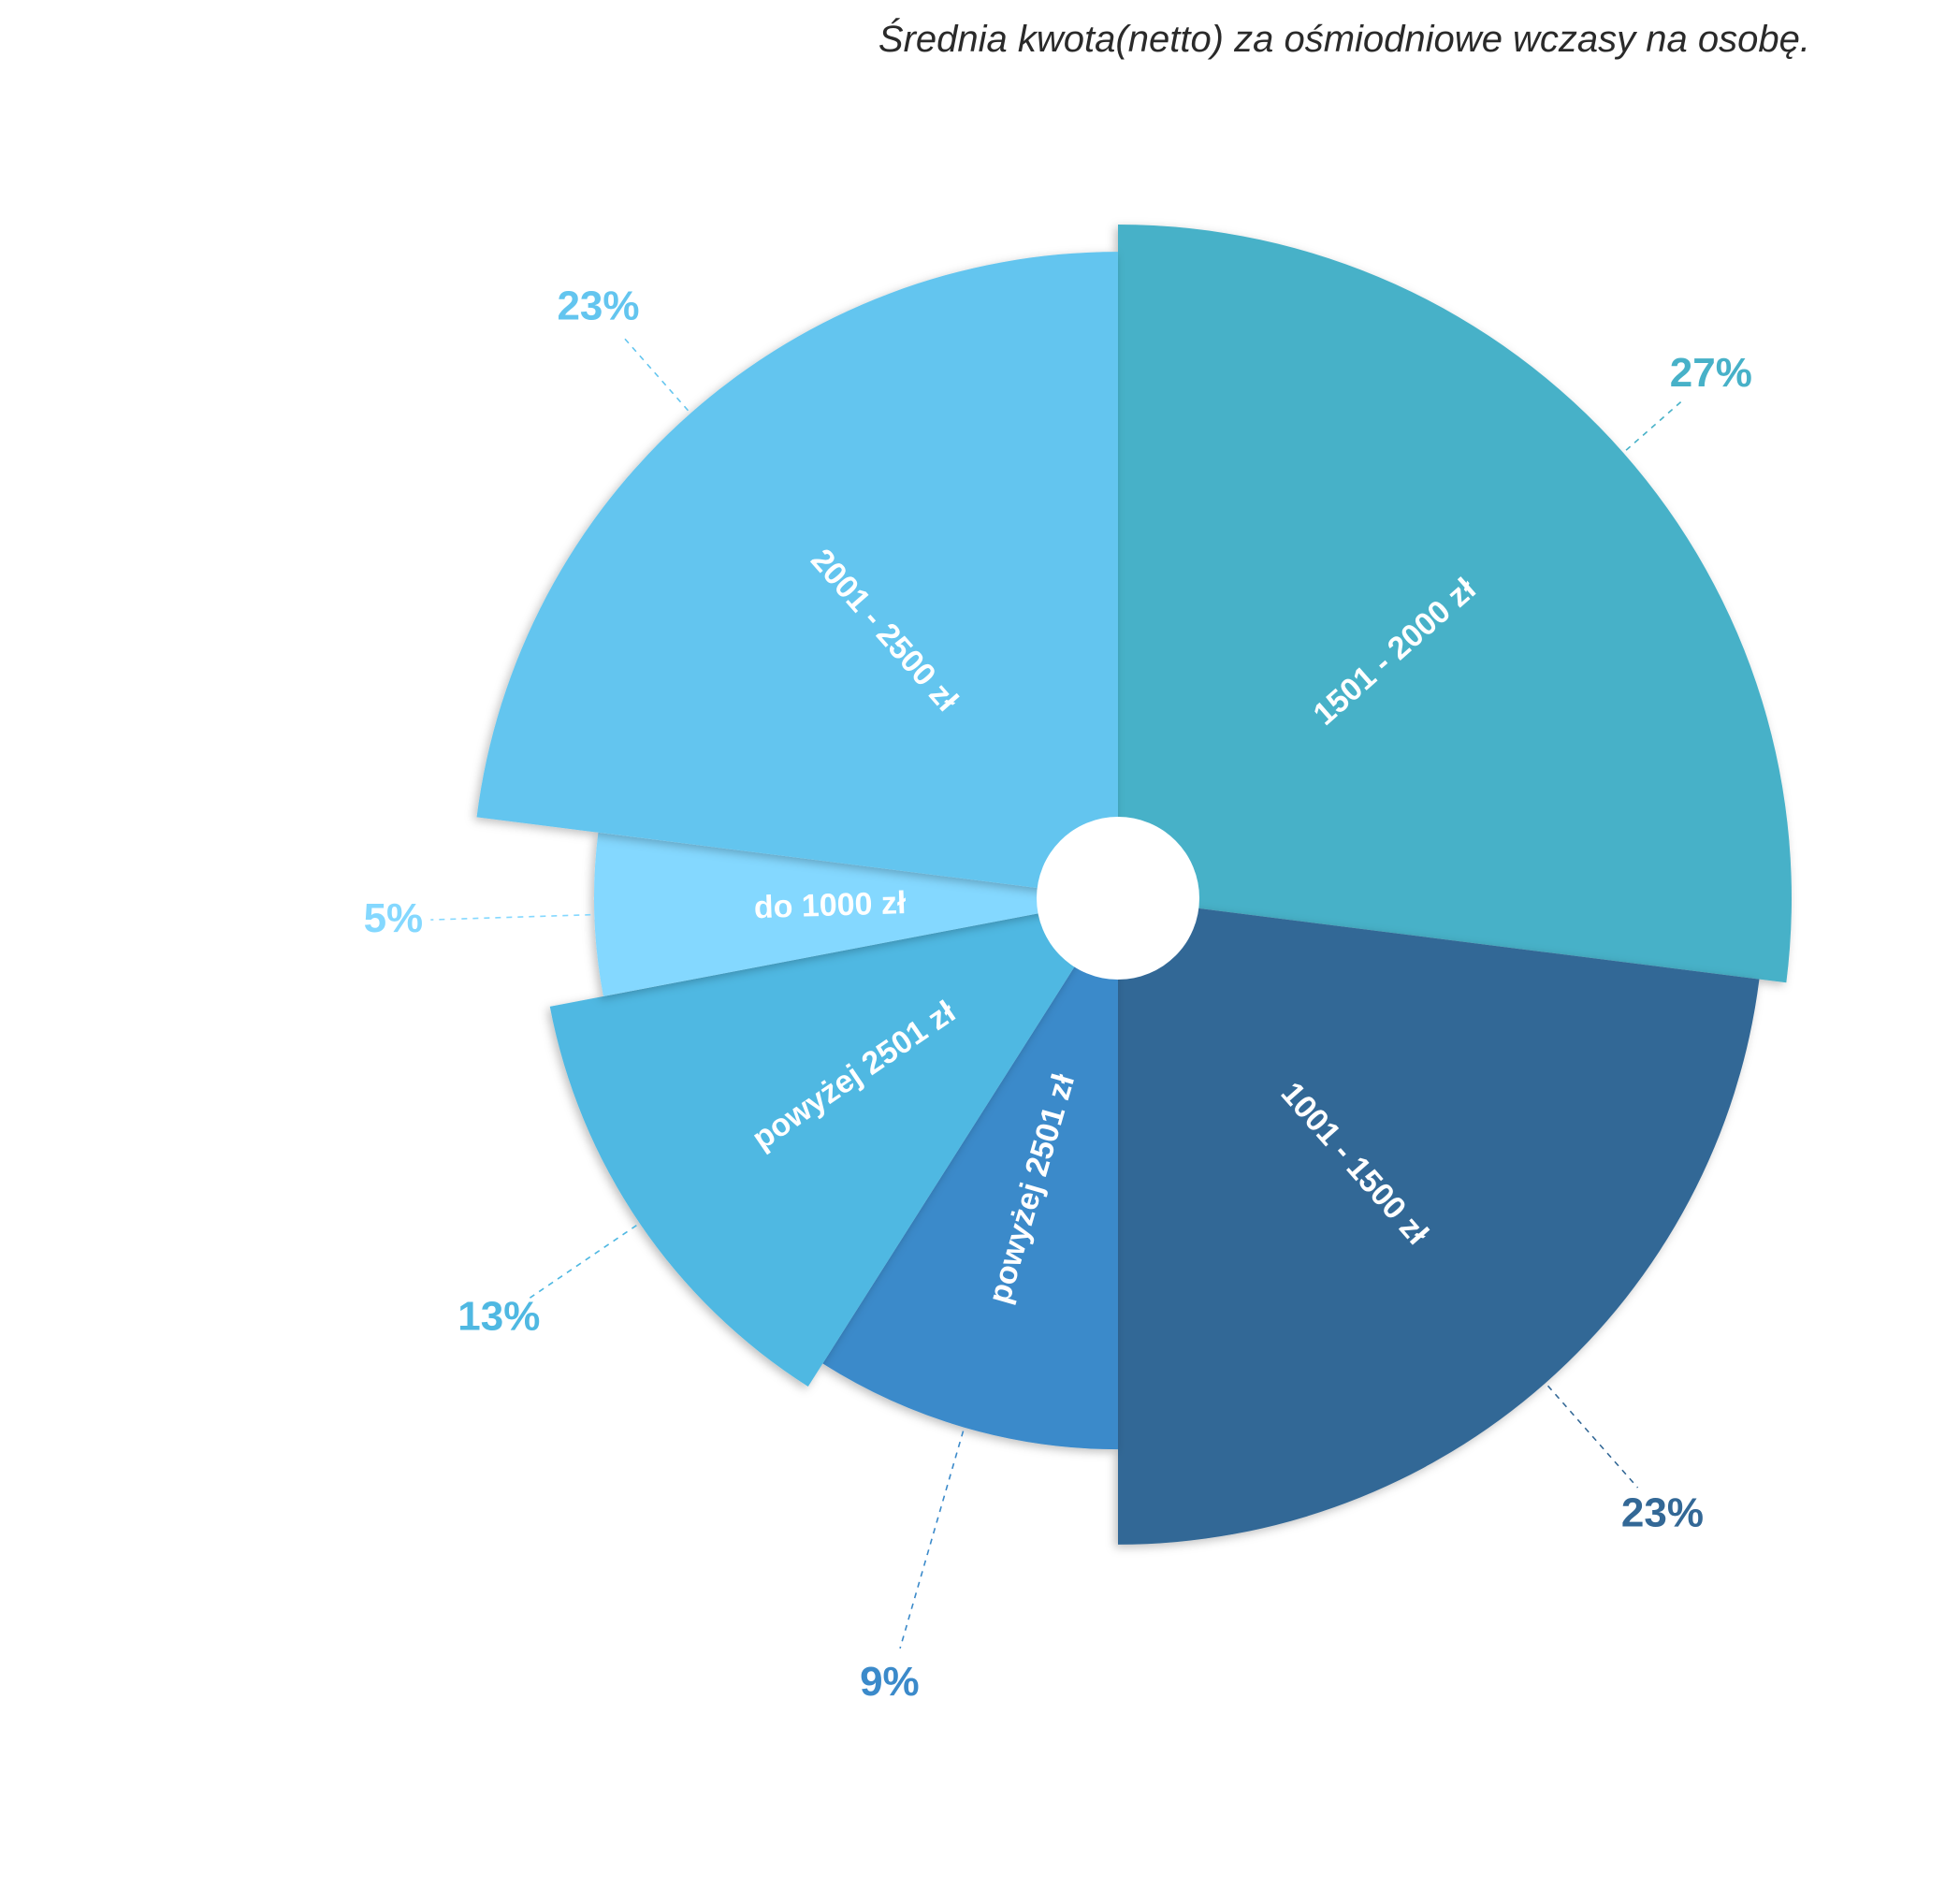  I want to click on percent-label: 27%, so click(1711, 373).